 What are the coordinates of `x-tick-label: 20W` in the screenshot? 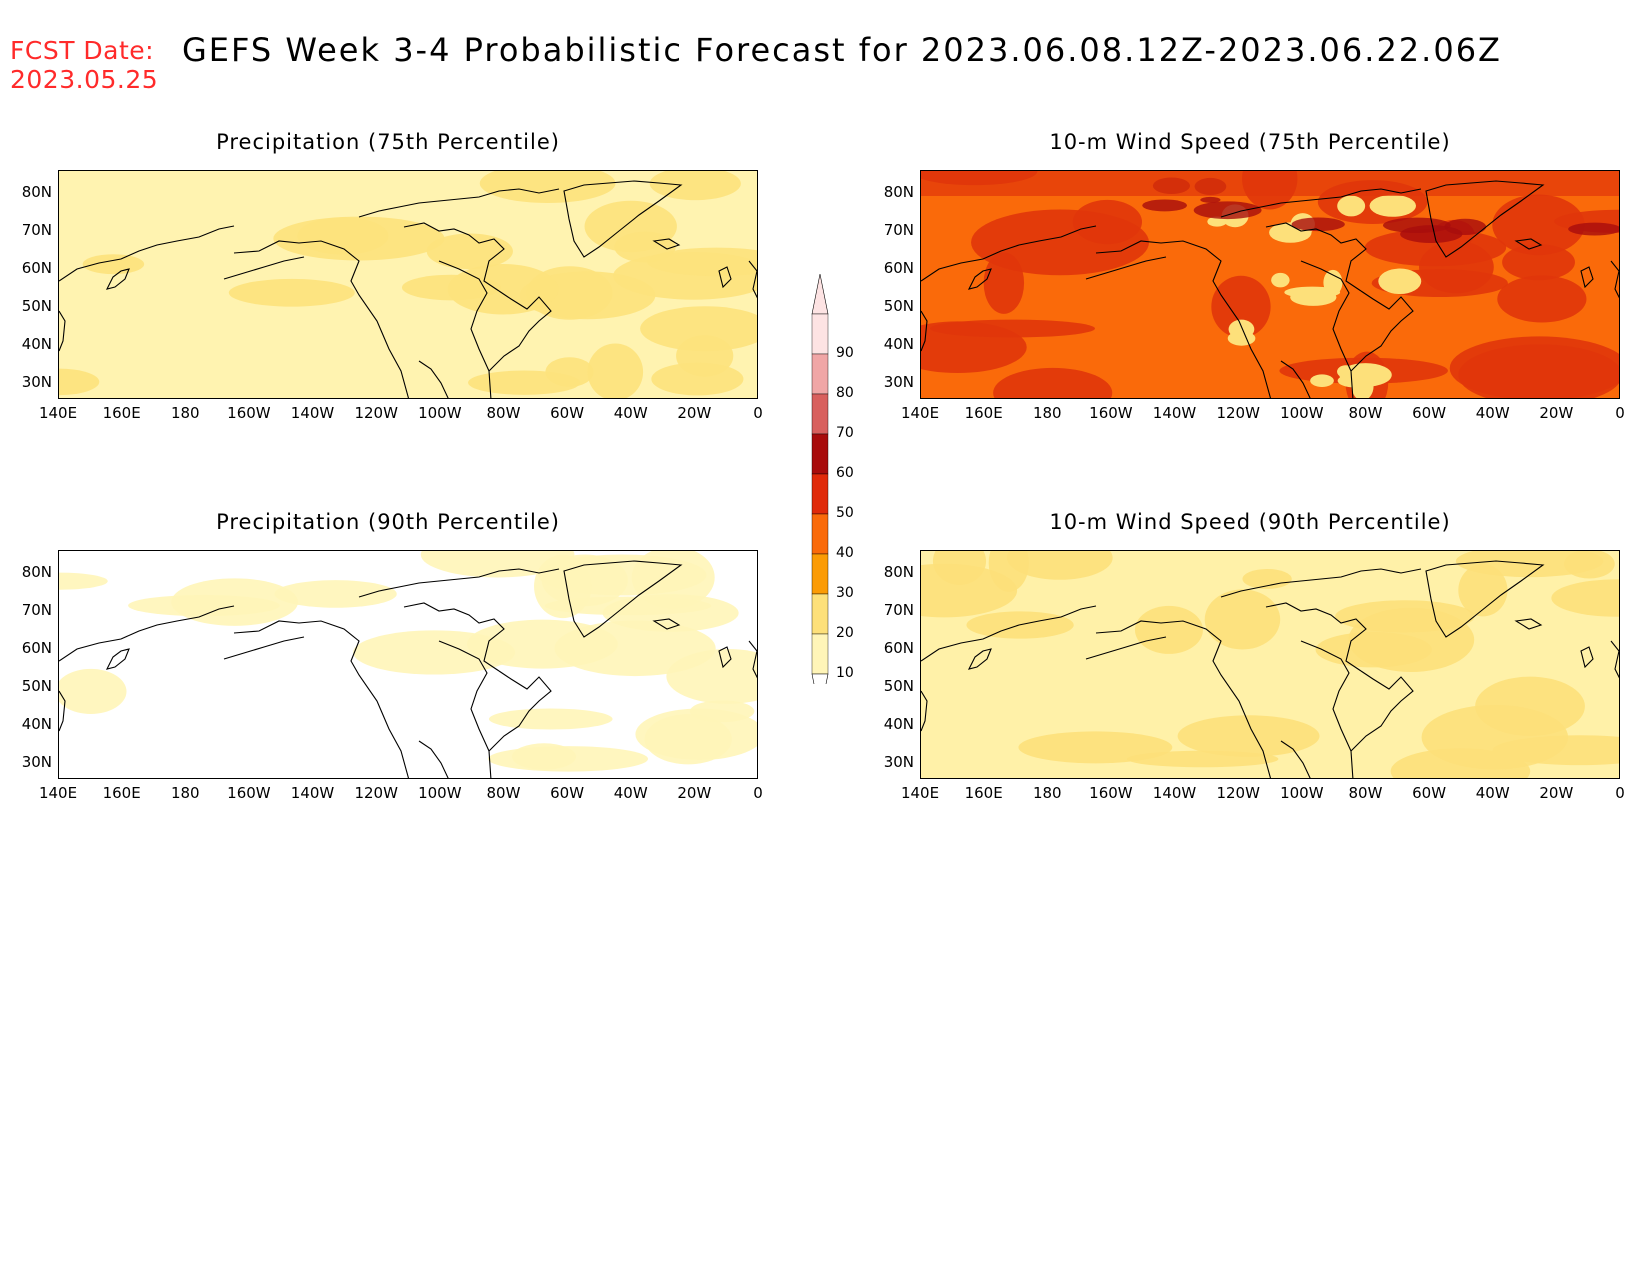 It's located at (694, 793).